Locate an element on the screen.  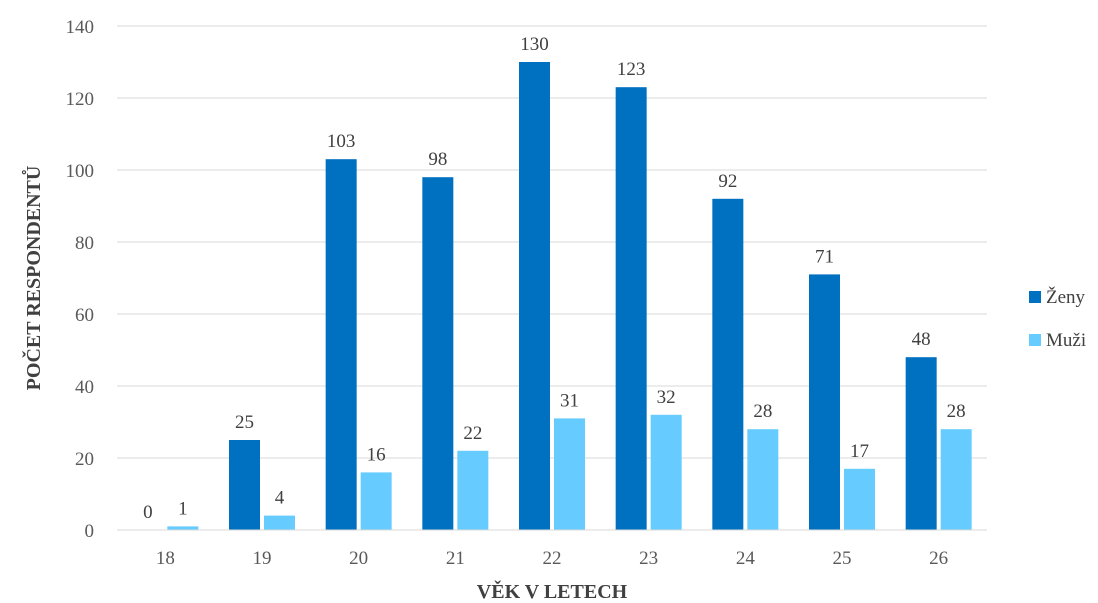
y-tick-label: 100 is located at coordinates (80, 171).